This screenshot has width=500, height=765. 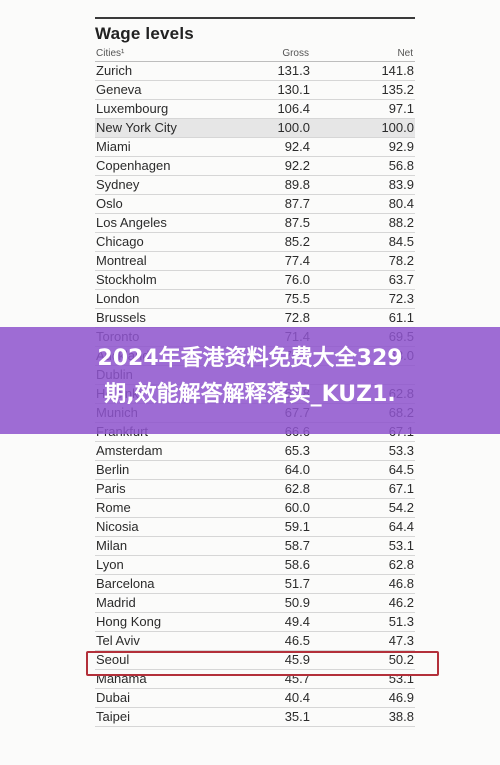 I want to click on cell-gross: 130.1, so click(x=293, y=89).